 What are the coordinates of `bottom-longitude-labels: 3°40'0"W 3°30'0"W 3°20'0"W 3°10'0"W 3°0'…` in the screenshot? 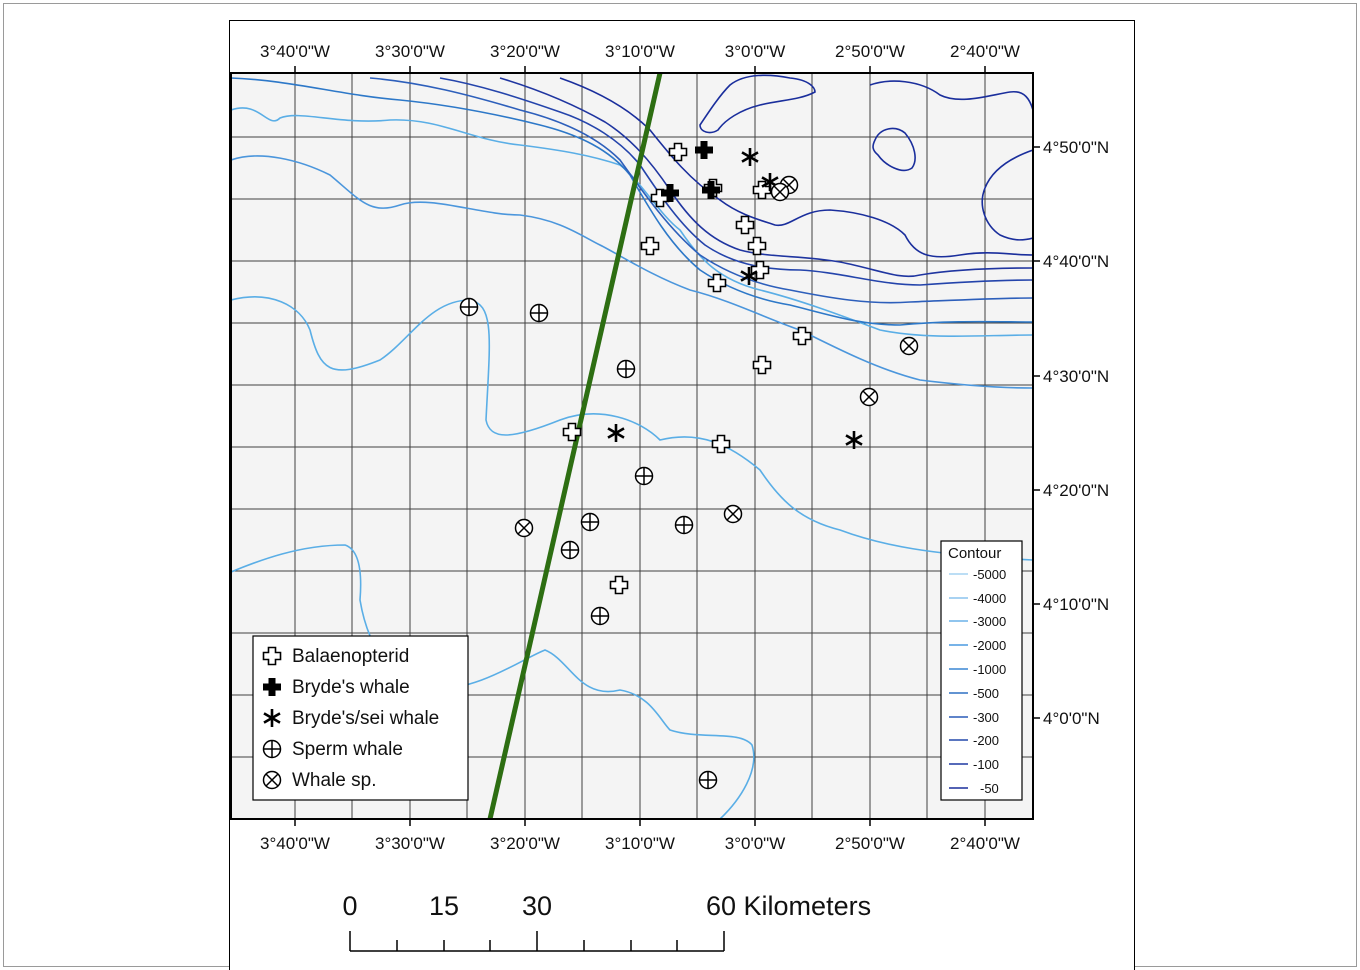 It's located at (640, 843).